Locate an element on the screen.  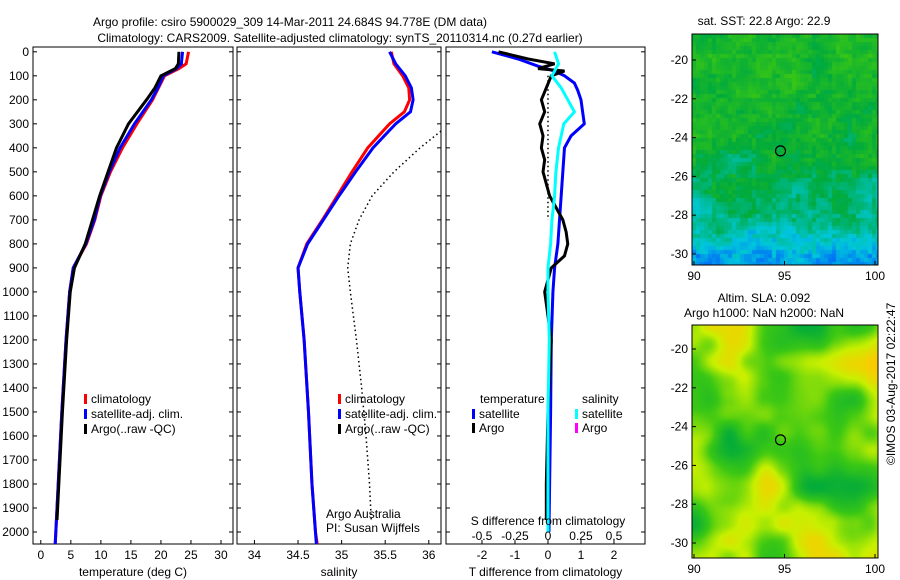
y-tick-label: 900 is located at coordinates (19, 268).